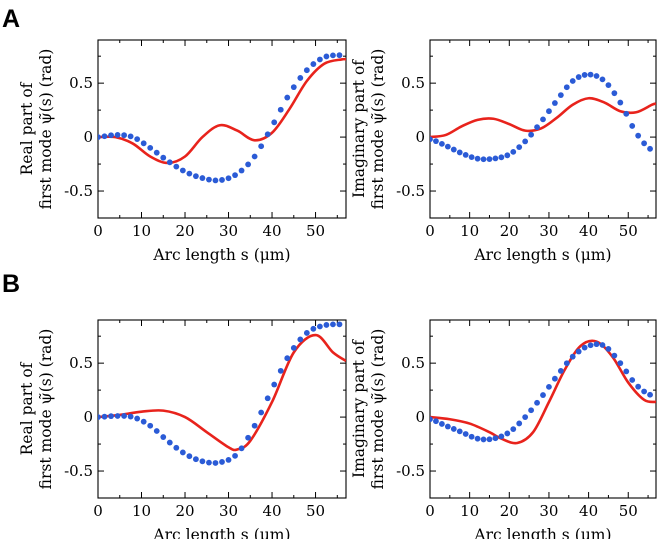 This screenshot has height=539, width=662. Describe the element at coordinates (271, 511) in the screenshot. I see `x-tick-label: 40` at that location.